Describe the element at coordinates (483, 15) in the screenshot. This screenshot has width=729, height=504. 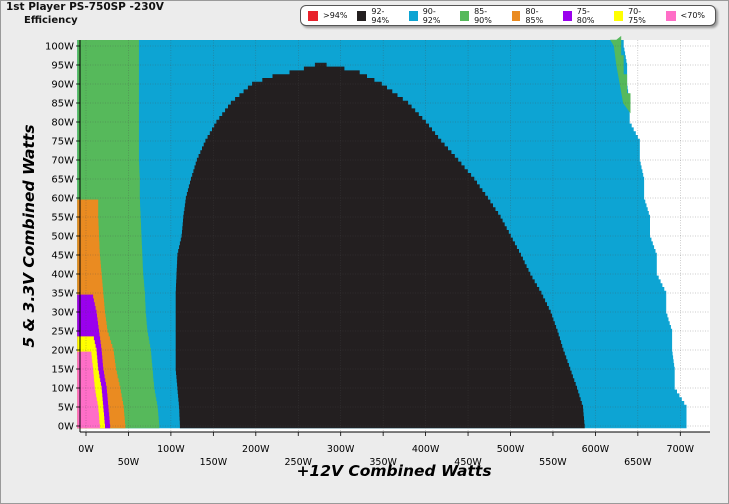
I see `legend-label: 85-90%` at that location.